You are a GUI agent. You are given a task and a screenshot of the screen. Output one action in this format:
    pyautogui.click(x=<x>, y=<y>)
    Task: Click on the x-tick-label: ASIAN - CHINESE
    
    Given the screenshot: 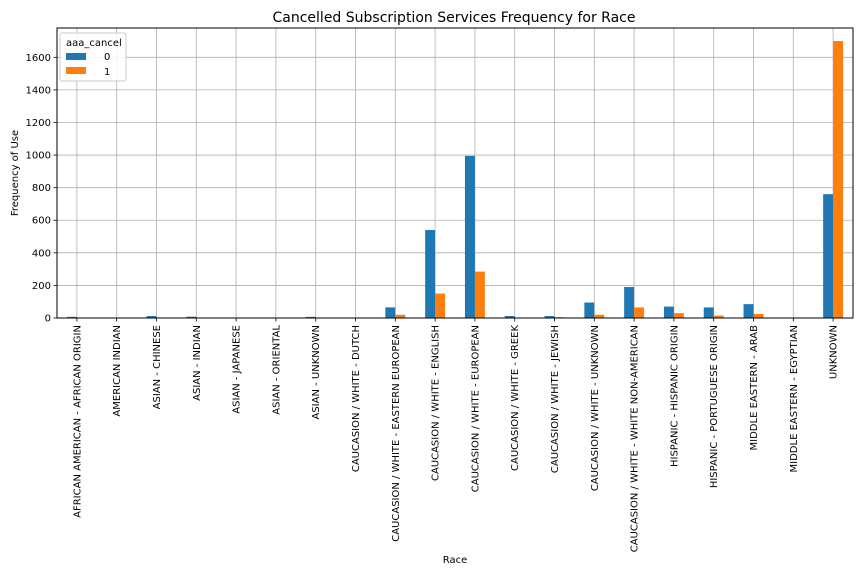 What is the action you would take?
    pyautogui.click(x=157, y=367)
    